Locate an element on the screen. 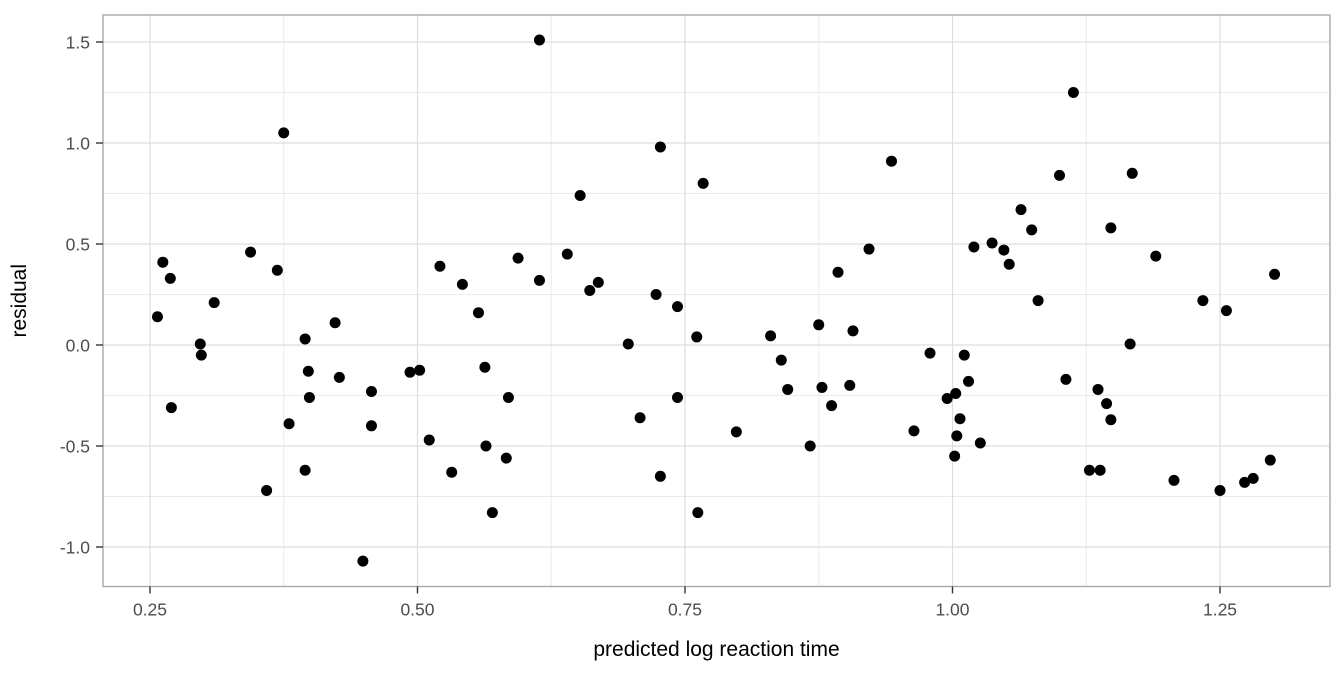 Image resolution: width=1344 pixels, height=677 pixels. y-axis-title: residual is located at coordinates (19, 301).